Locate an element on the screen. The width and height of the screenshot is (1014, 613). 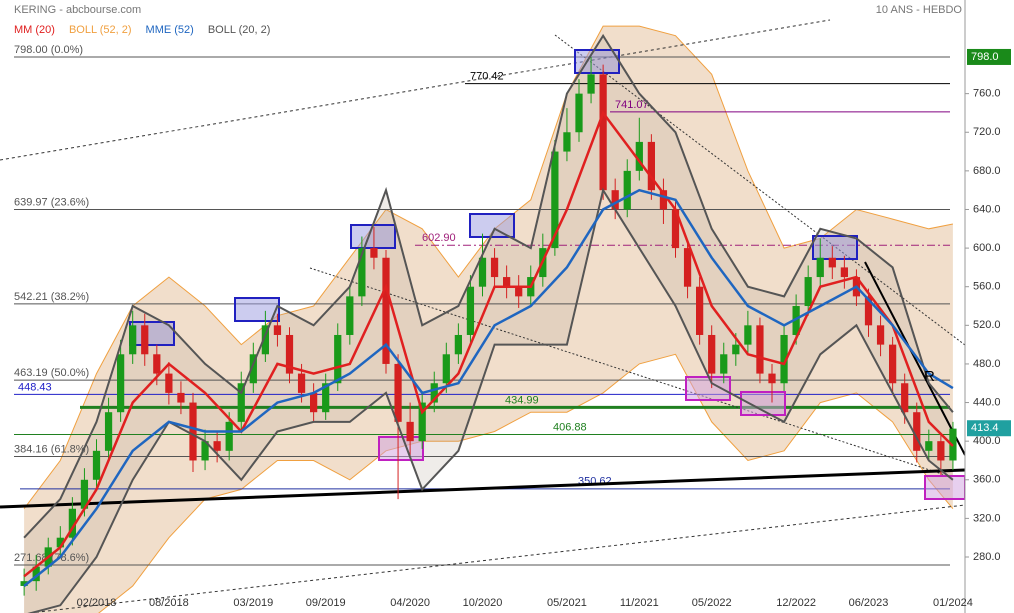
y-tick-label: 520.0 is located at coordinates (987, 325).